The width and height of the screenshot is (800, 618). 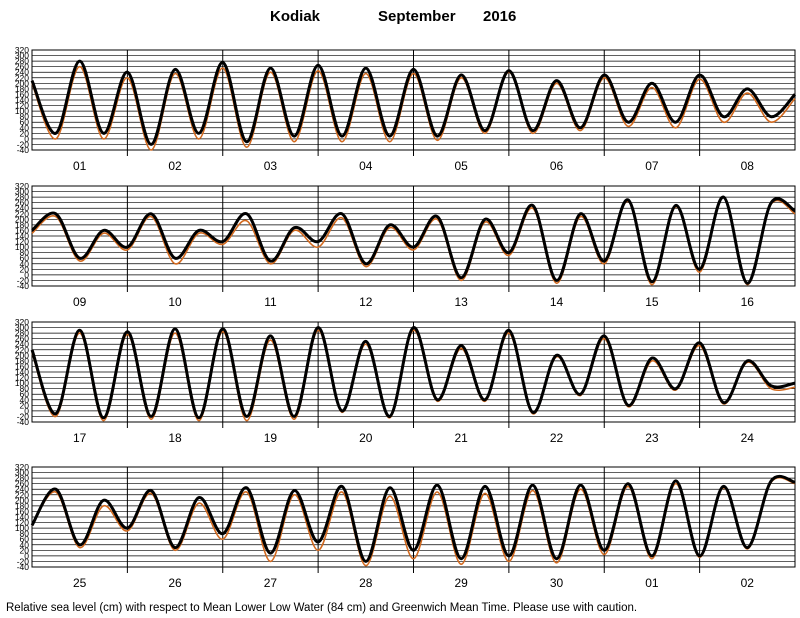 I want to click on day-label: 26, so click(x=175, y=583).